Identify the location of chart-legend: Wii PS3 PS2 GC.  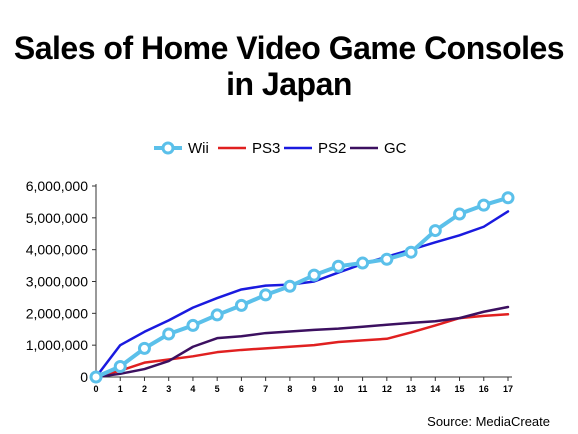
(280, 148).